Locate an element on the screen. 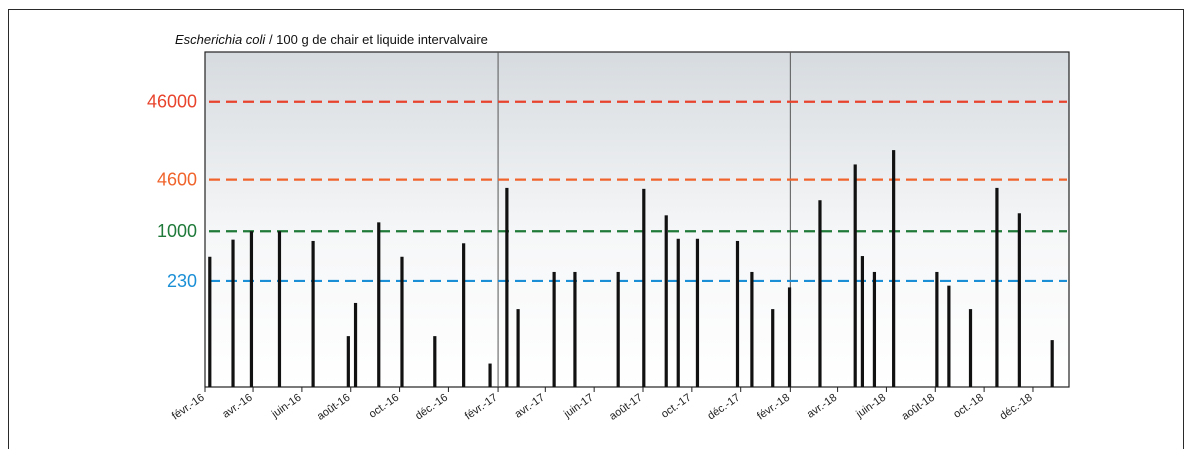  x-tick-label: févr.-18 is located at coordinates (773, 407).